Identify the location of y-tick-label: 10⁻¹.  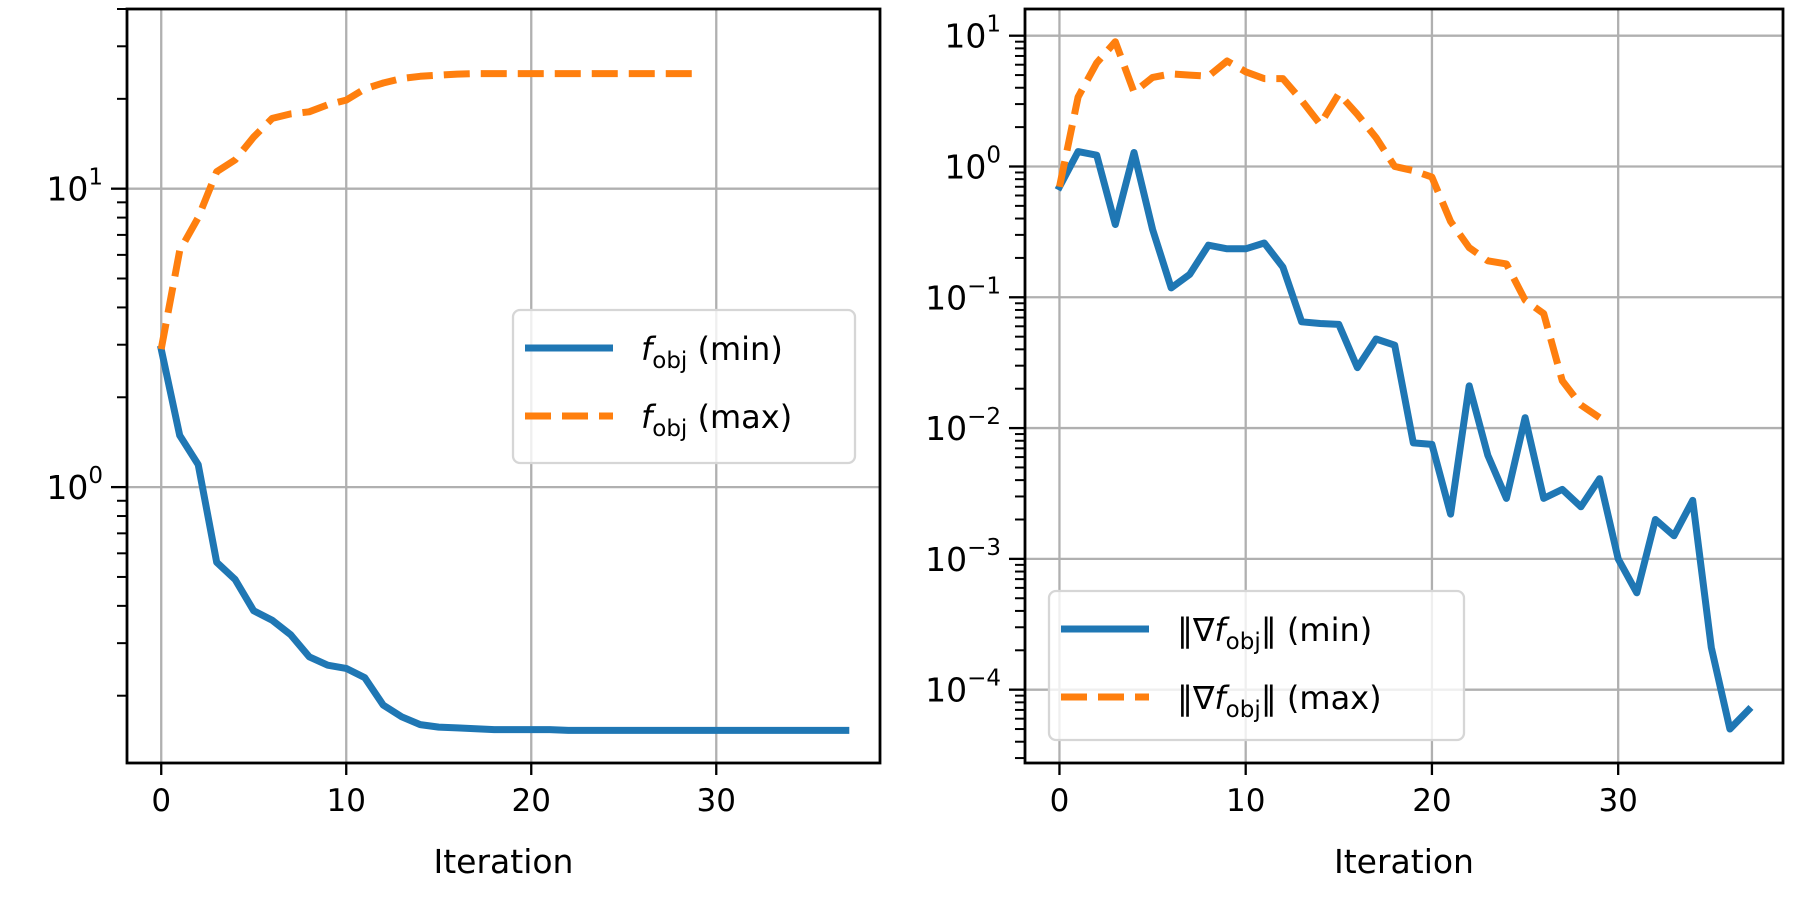
(963, 295).